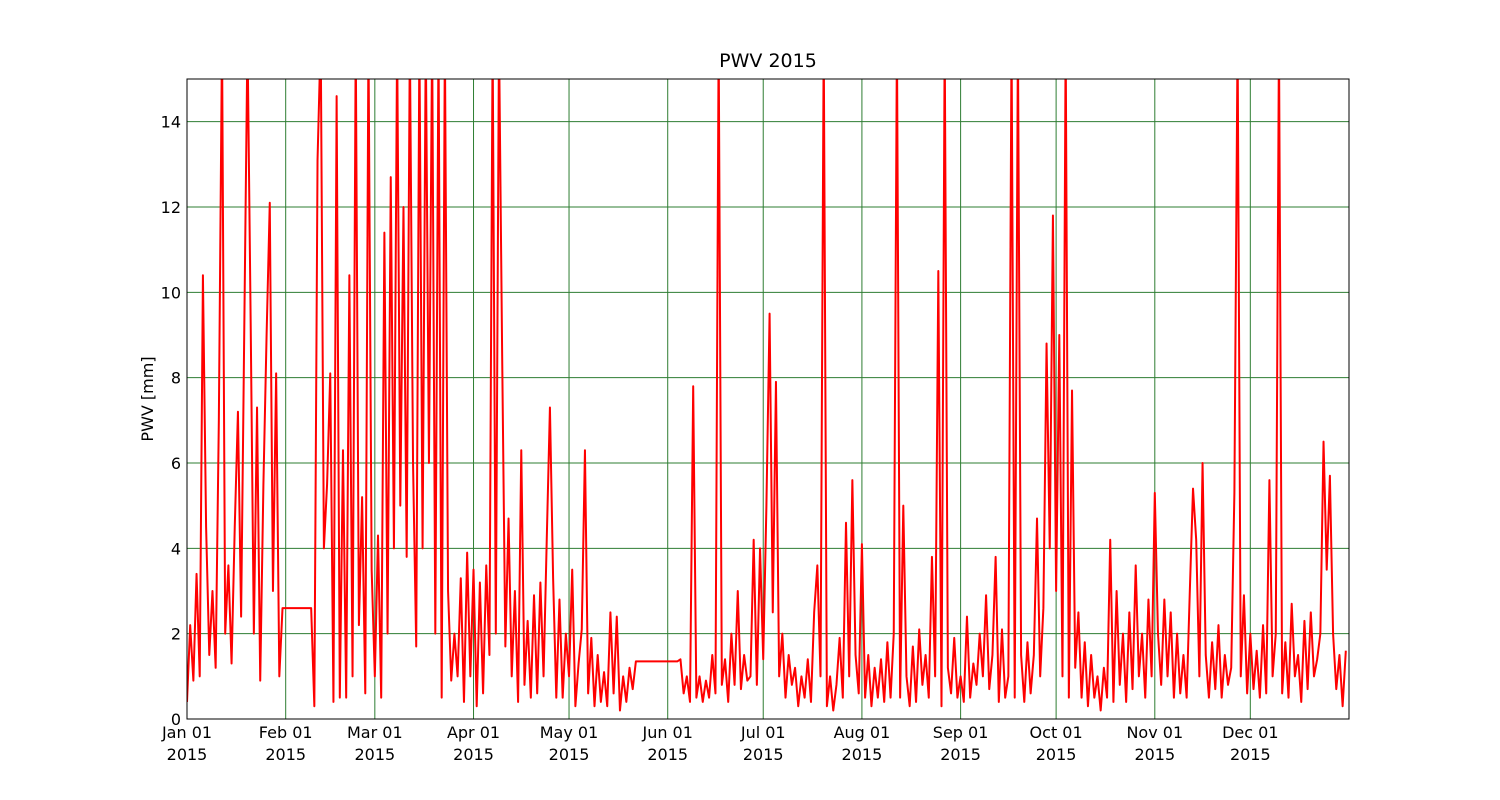 Image resolution: width=1500 pixels, height=800 pixels. What do you see at coordinates (147, 398) in the screenshot?
I see `y-axis-label: PWV [mm]` at bounding box center [147, 398].